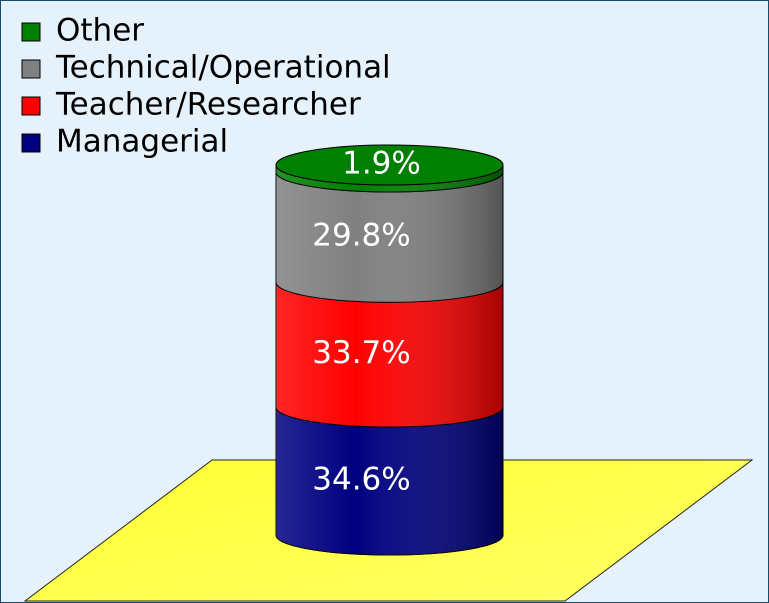 The height and width of the screenshot is (603, 769). I want to click on legend-label: Managerial, so click(142, 142).